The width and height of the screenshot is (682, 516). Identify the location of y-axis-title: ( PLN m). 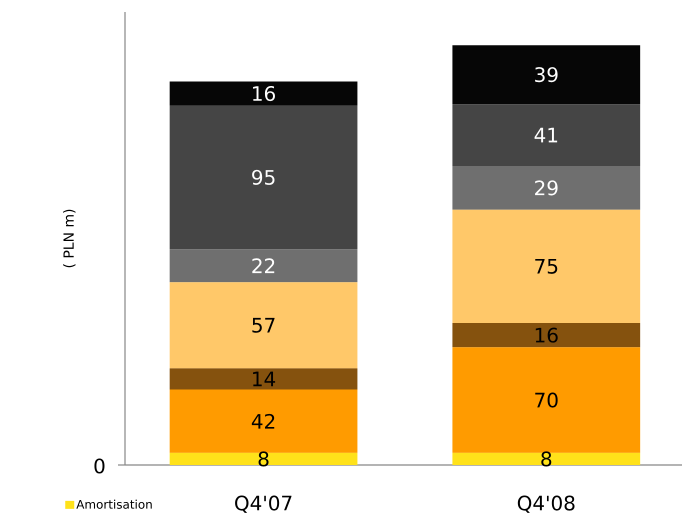
(69, 239).